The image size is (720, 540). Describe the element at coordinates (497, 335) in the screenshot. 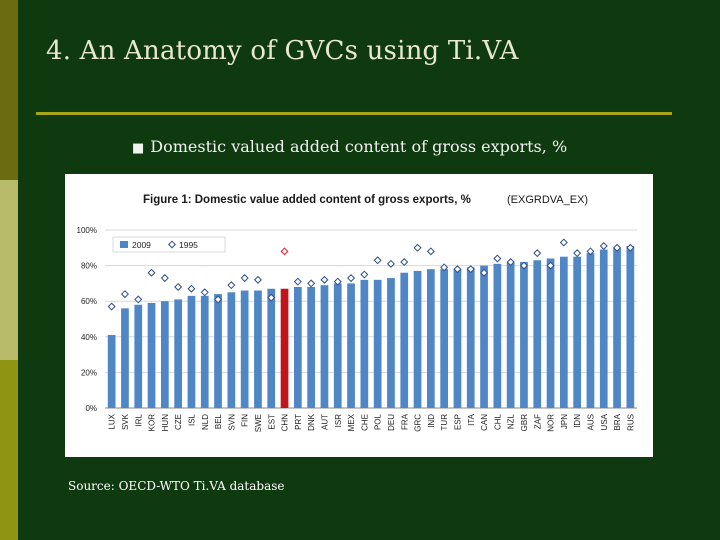

I see `bar-2009-chl` at that location.